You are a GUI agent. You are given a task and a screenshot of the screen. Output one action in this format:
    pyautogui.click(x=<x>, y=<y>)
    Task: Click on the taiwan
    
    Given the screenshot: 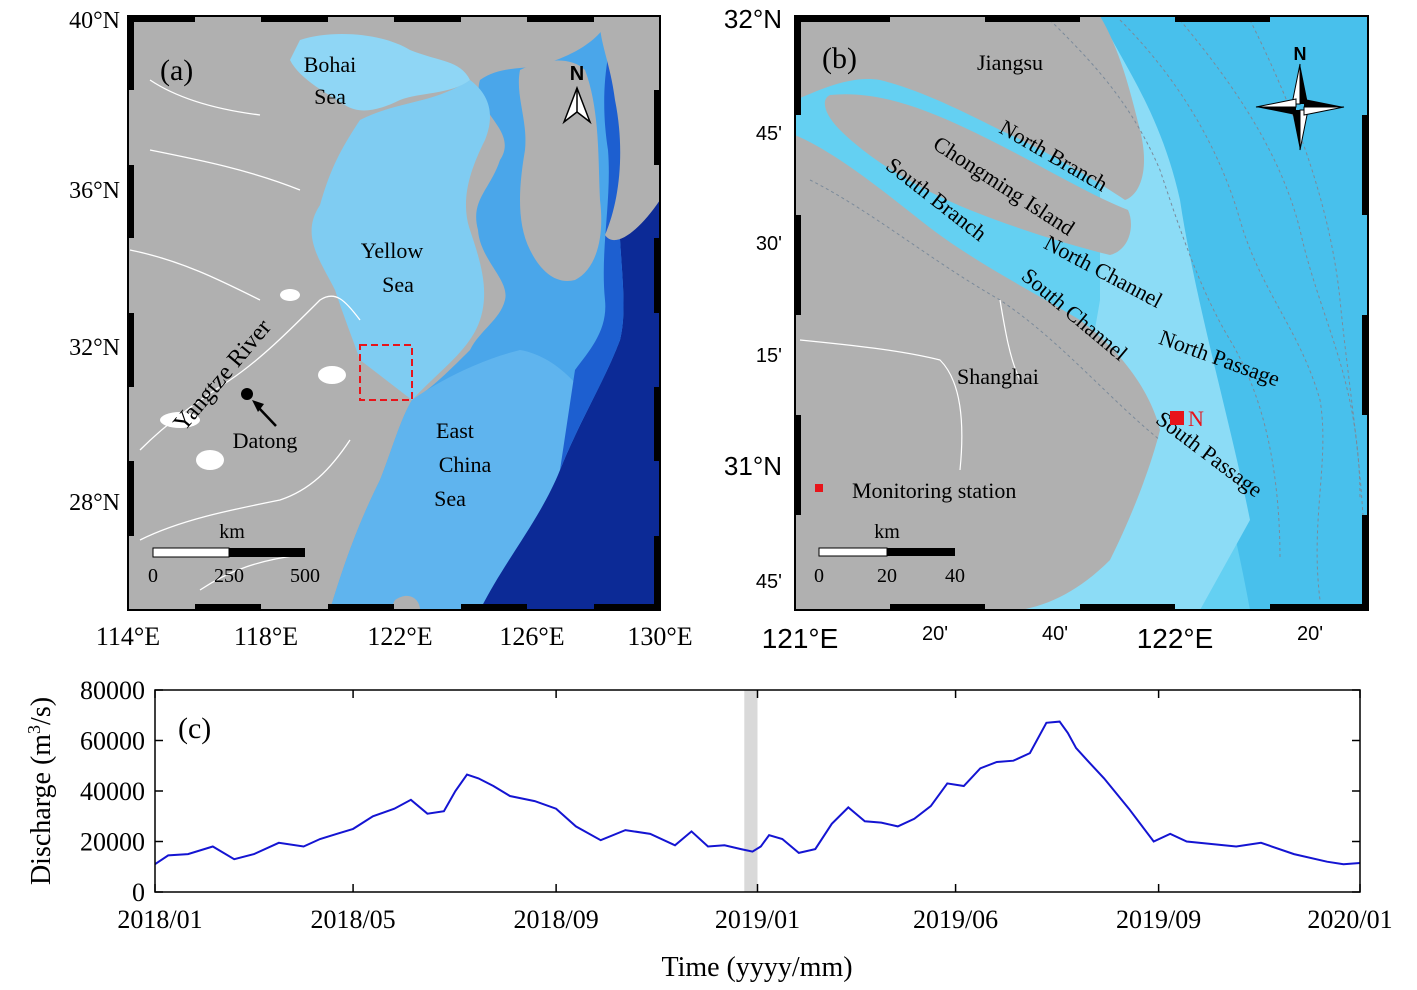 What is the action you would take?
    pyautogui.click(x=405, y=602)
    